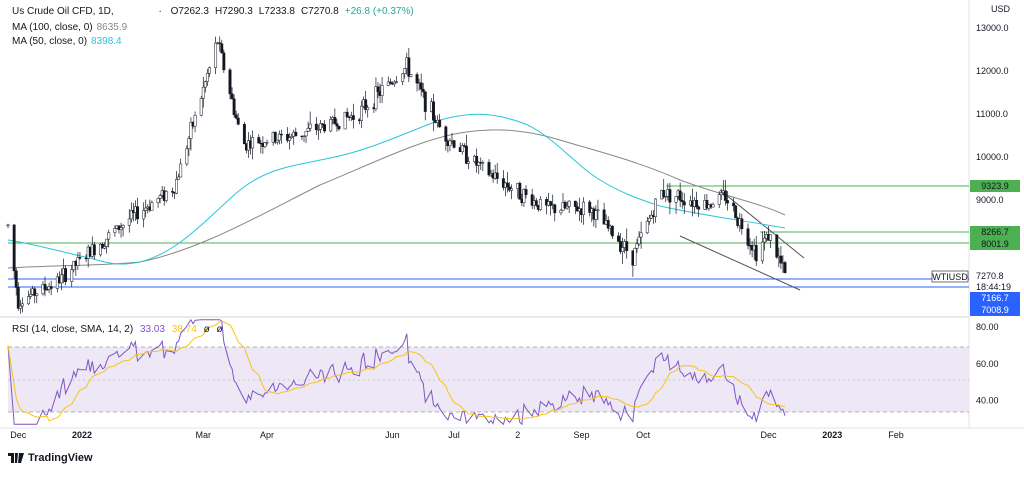 The width and height of the screenshot is (1024, 477). What do you see at coordinates (184, 329) in the screenshot?
I see `rsi-ma-value: 38.74` at bounding box center [184, 329].